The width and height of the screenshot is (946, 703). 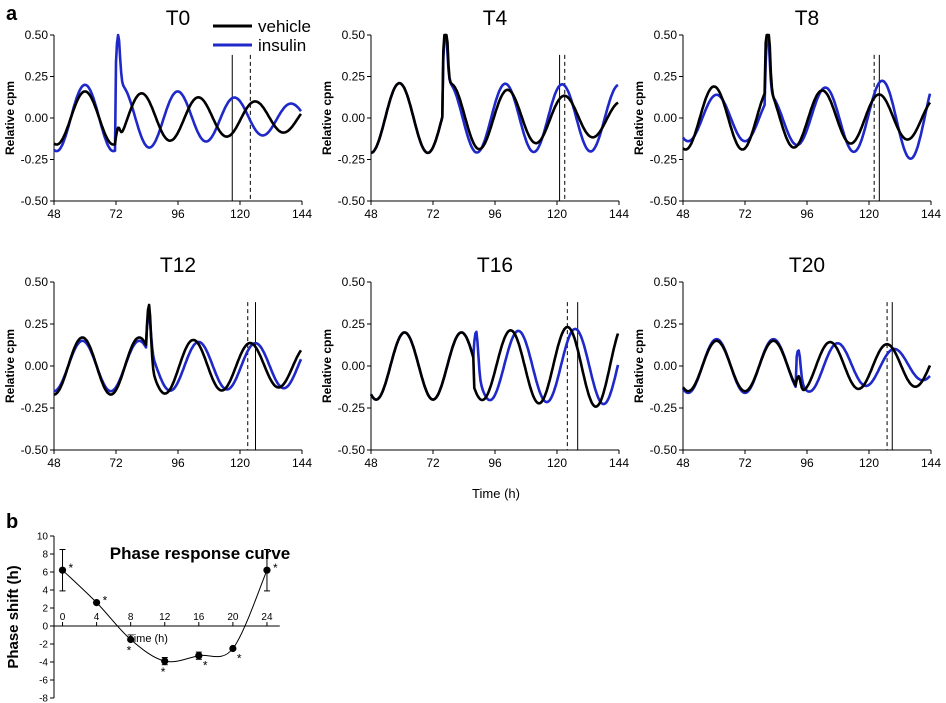 What do you see at coordinates (45, 555) in the screenshot?
I see `y-tick-label: 8` at bounding box center [45, 555].